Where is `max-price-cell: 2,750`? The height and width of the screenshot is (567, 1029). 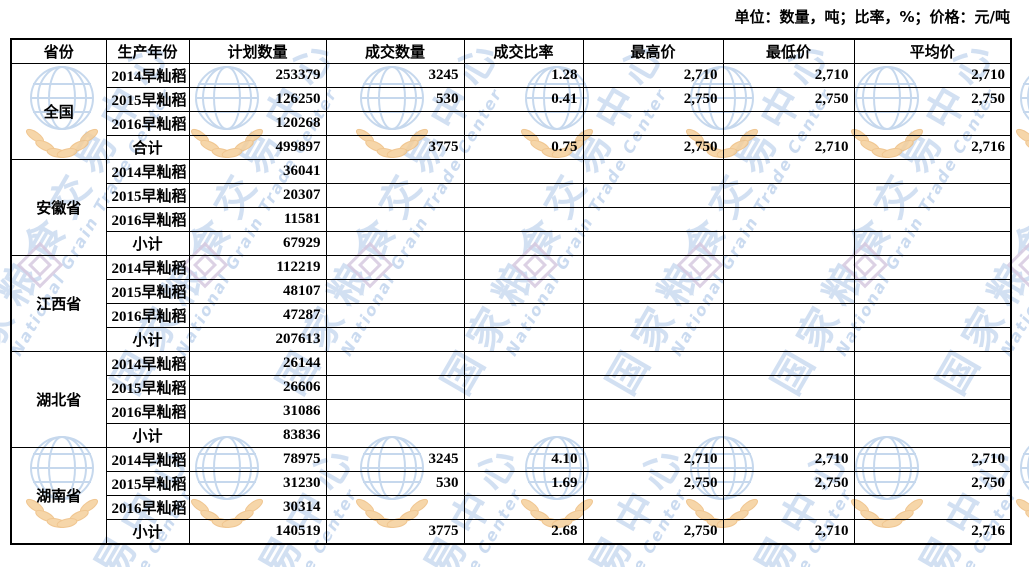 max-price-cell: 2,750 is located at coordinates (653, 99).